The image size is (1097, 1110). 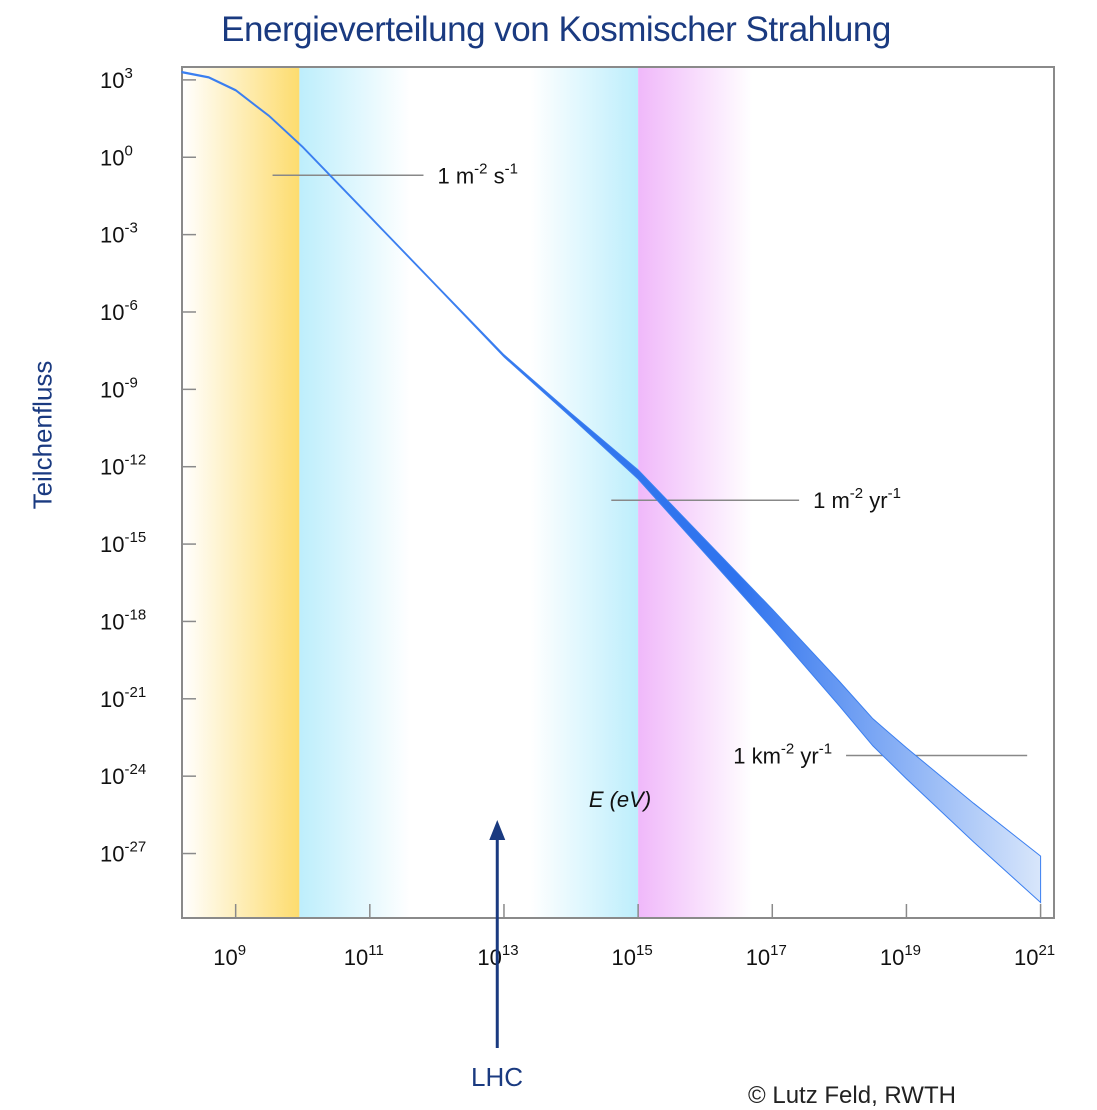 I want to click on x-tick-label: 1021, so click(x=1034, y=956).